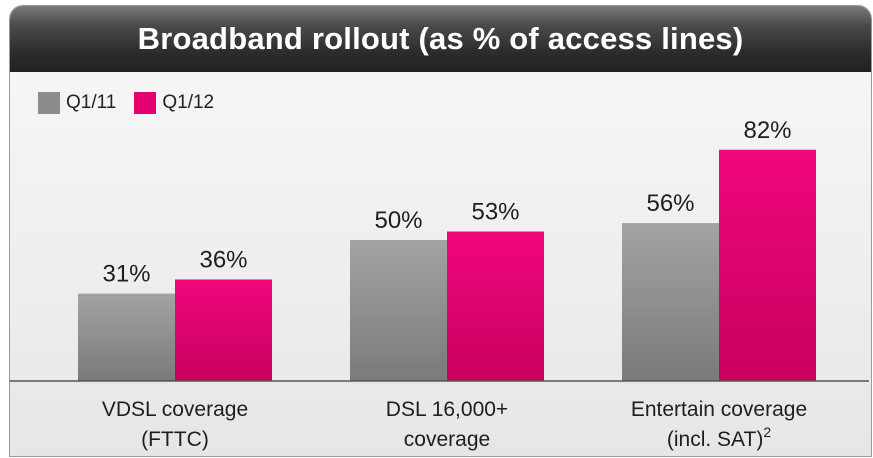 The height and width of the screenshot is (458, 873). I want to click on data-label-q1-11-2: 56%, so click(670, 203).